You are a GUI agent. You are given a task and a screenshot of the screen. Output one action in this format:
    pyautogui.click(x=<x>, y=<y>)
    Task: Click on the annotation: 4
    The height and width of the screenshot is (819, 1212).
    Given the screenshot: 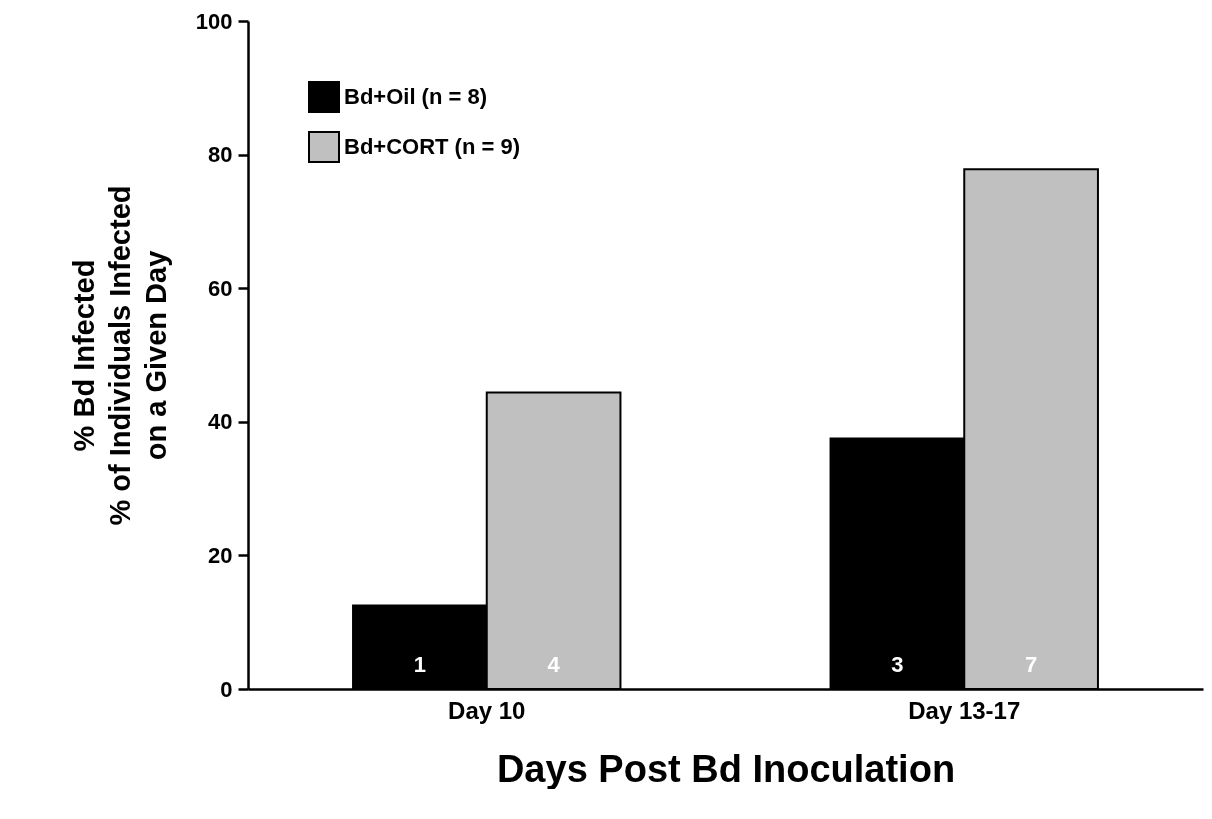 What is the action you would take?
    pyautogui.click(x=554, y=664)
    